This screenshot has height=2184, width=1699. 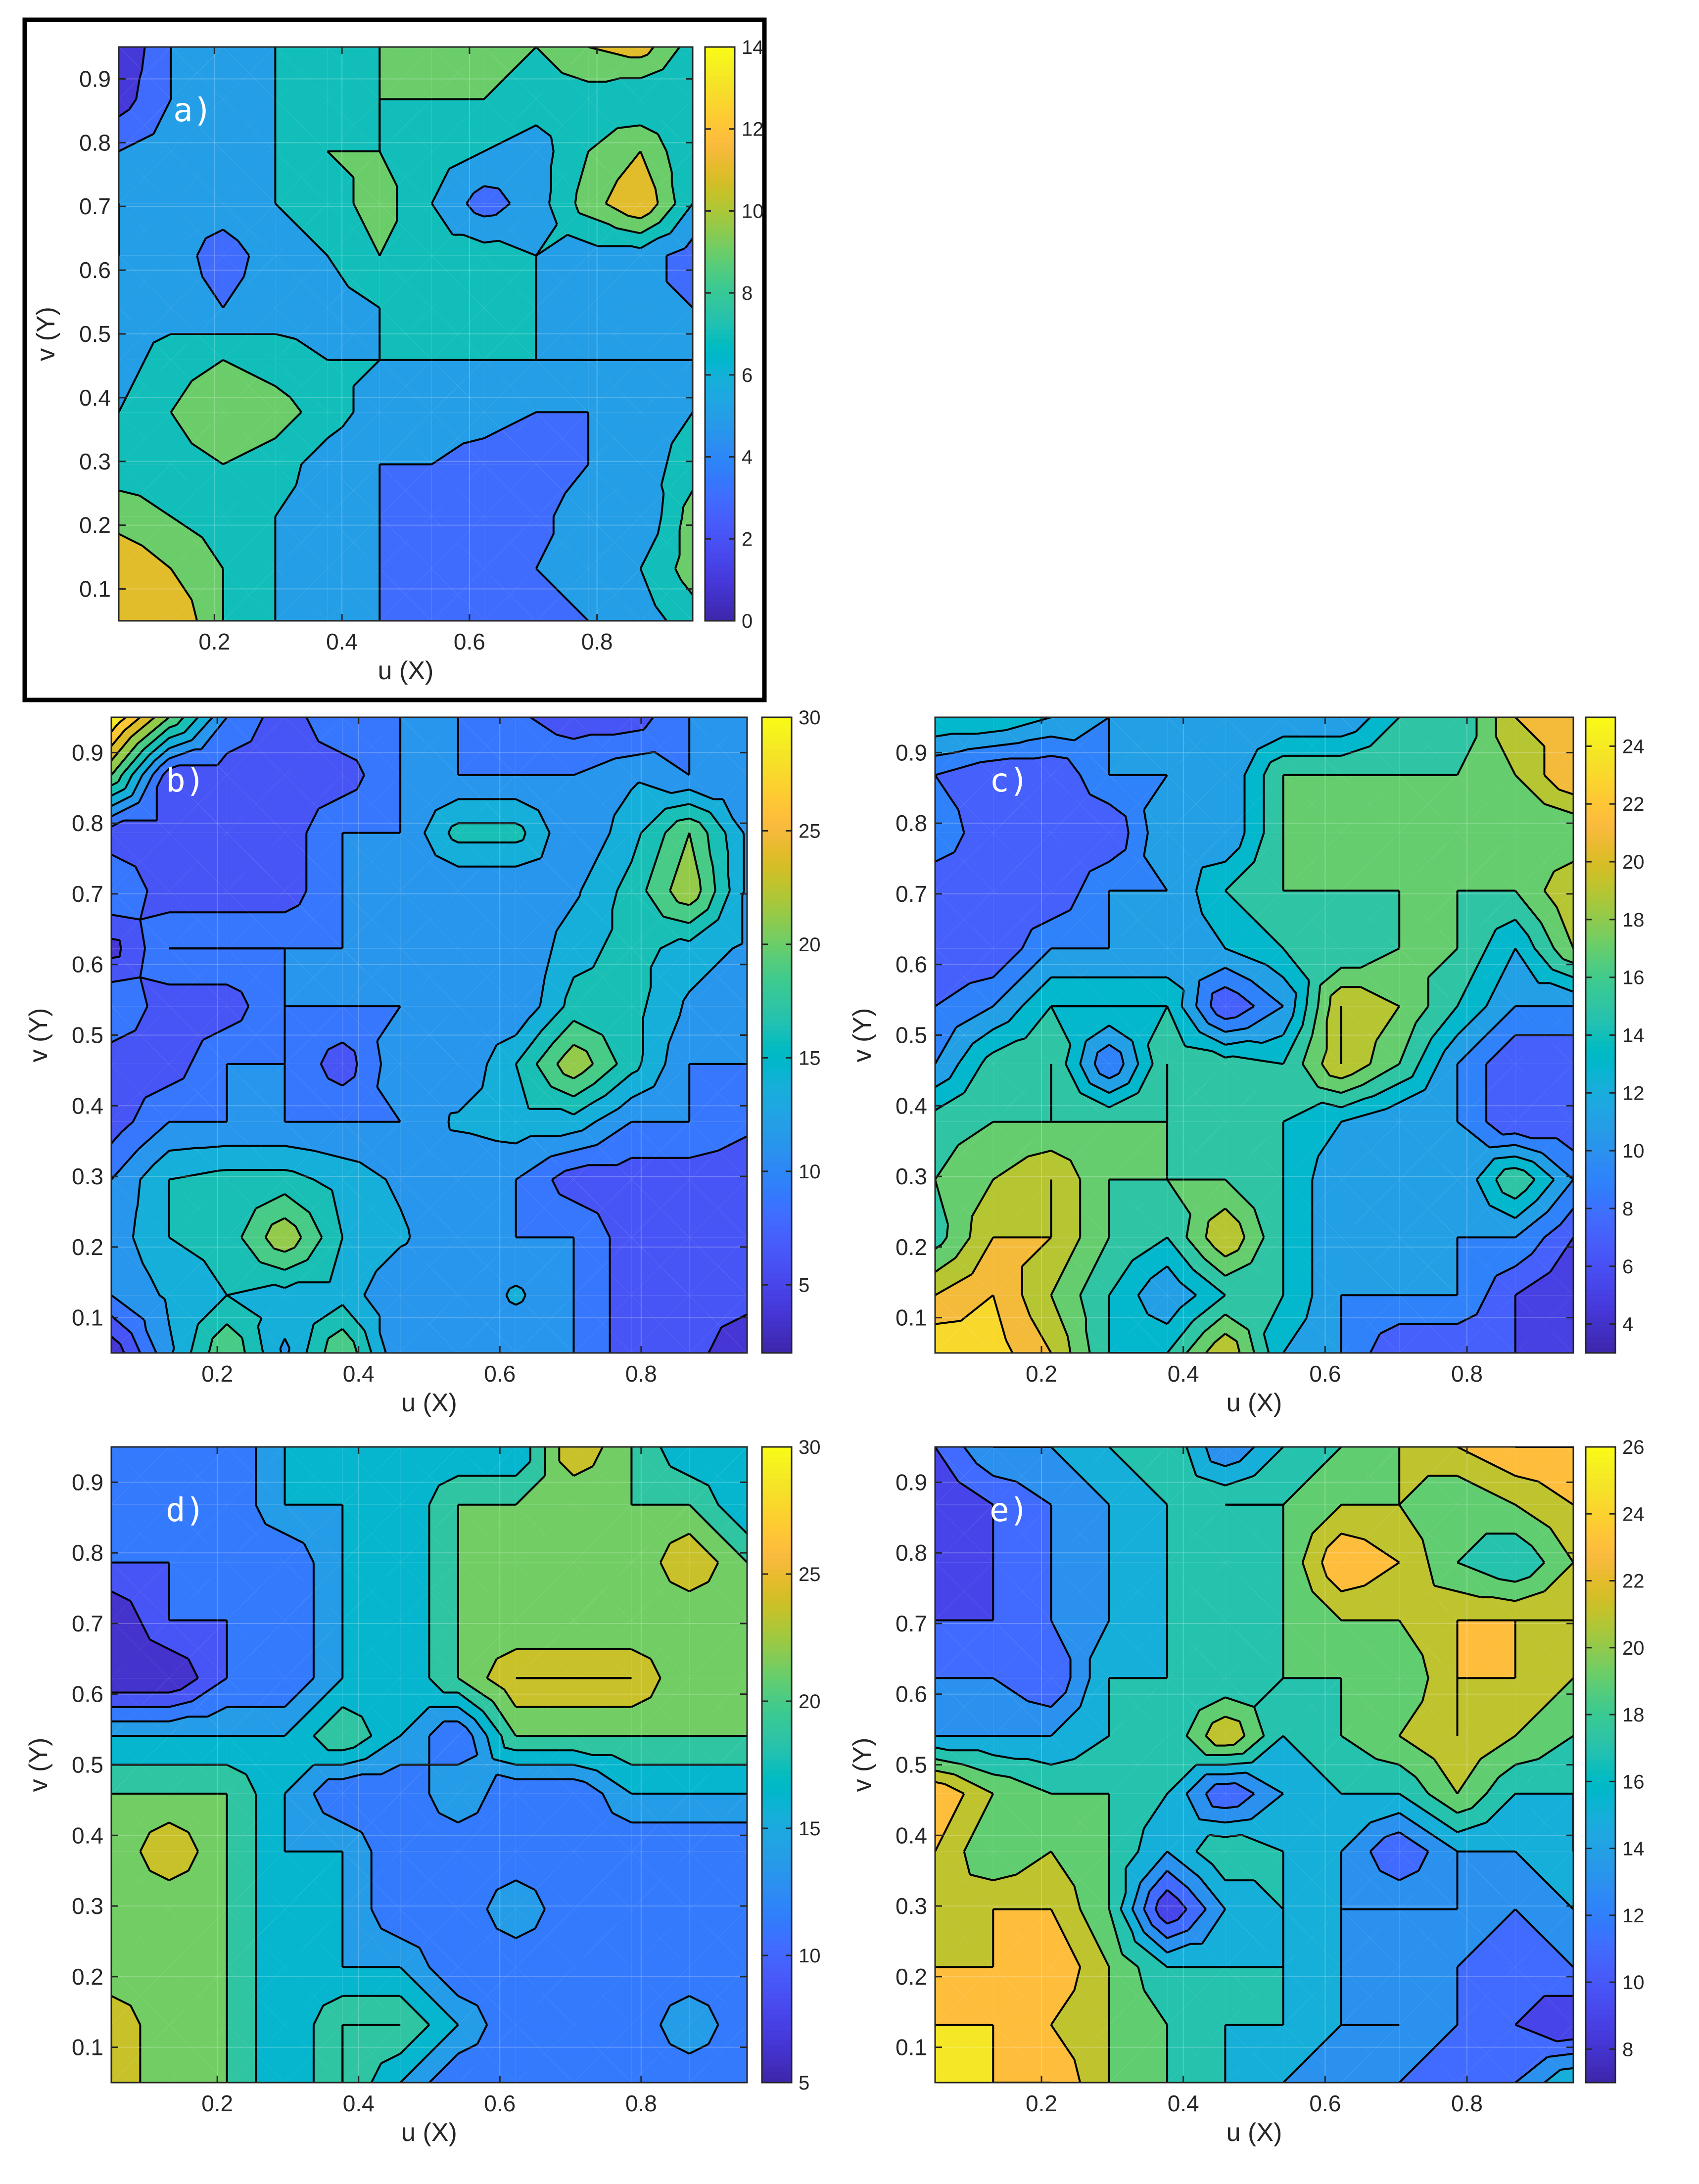 What do you see at coordinates (747, 293) in the screenshot?
I see `colorbar-tick-label: 8` at bounding box center [747, 293].